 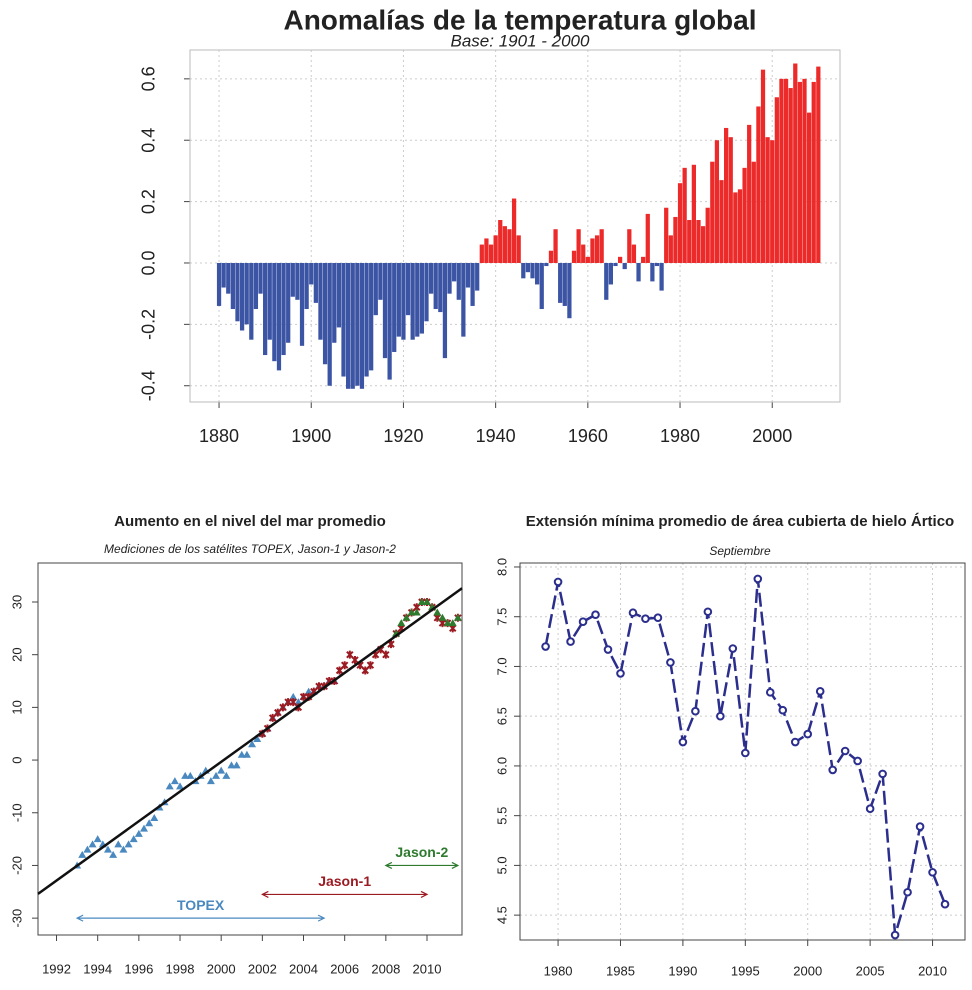 What do you see at coordinates (250, 741) in the screenshot?
I see `trend-line` at bounding box center [250, 741].